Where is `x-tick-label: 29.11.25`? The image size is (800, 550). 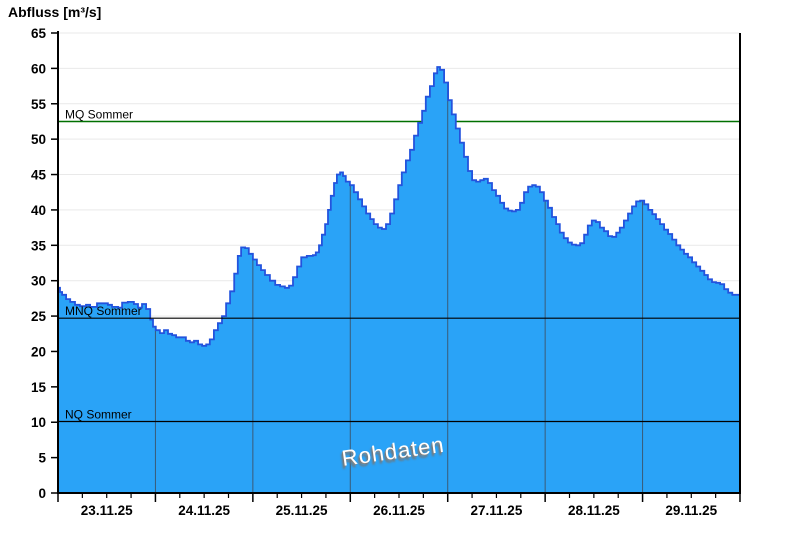 x-tick-label: 29.11.25 is located at coordinates (691, 510).